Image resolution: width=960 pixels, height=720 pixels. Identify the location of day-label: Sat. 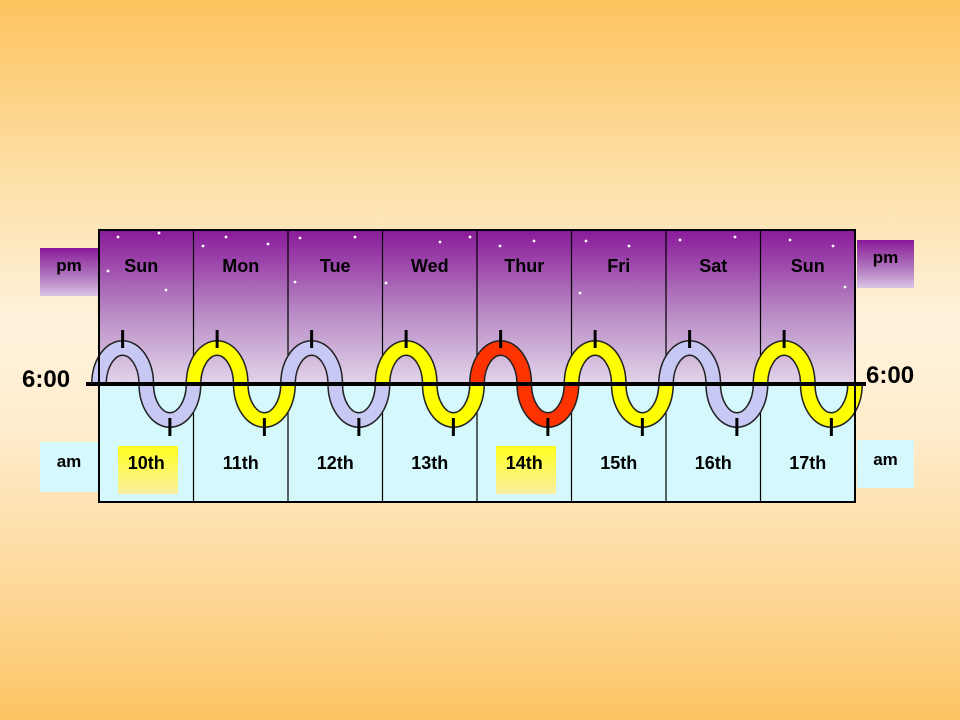
(713, 266).